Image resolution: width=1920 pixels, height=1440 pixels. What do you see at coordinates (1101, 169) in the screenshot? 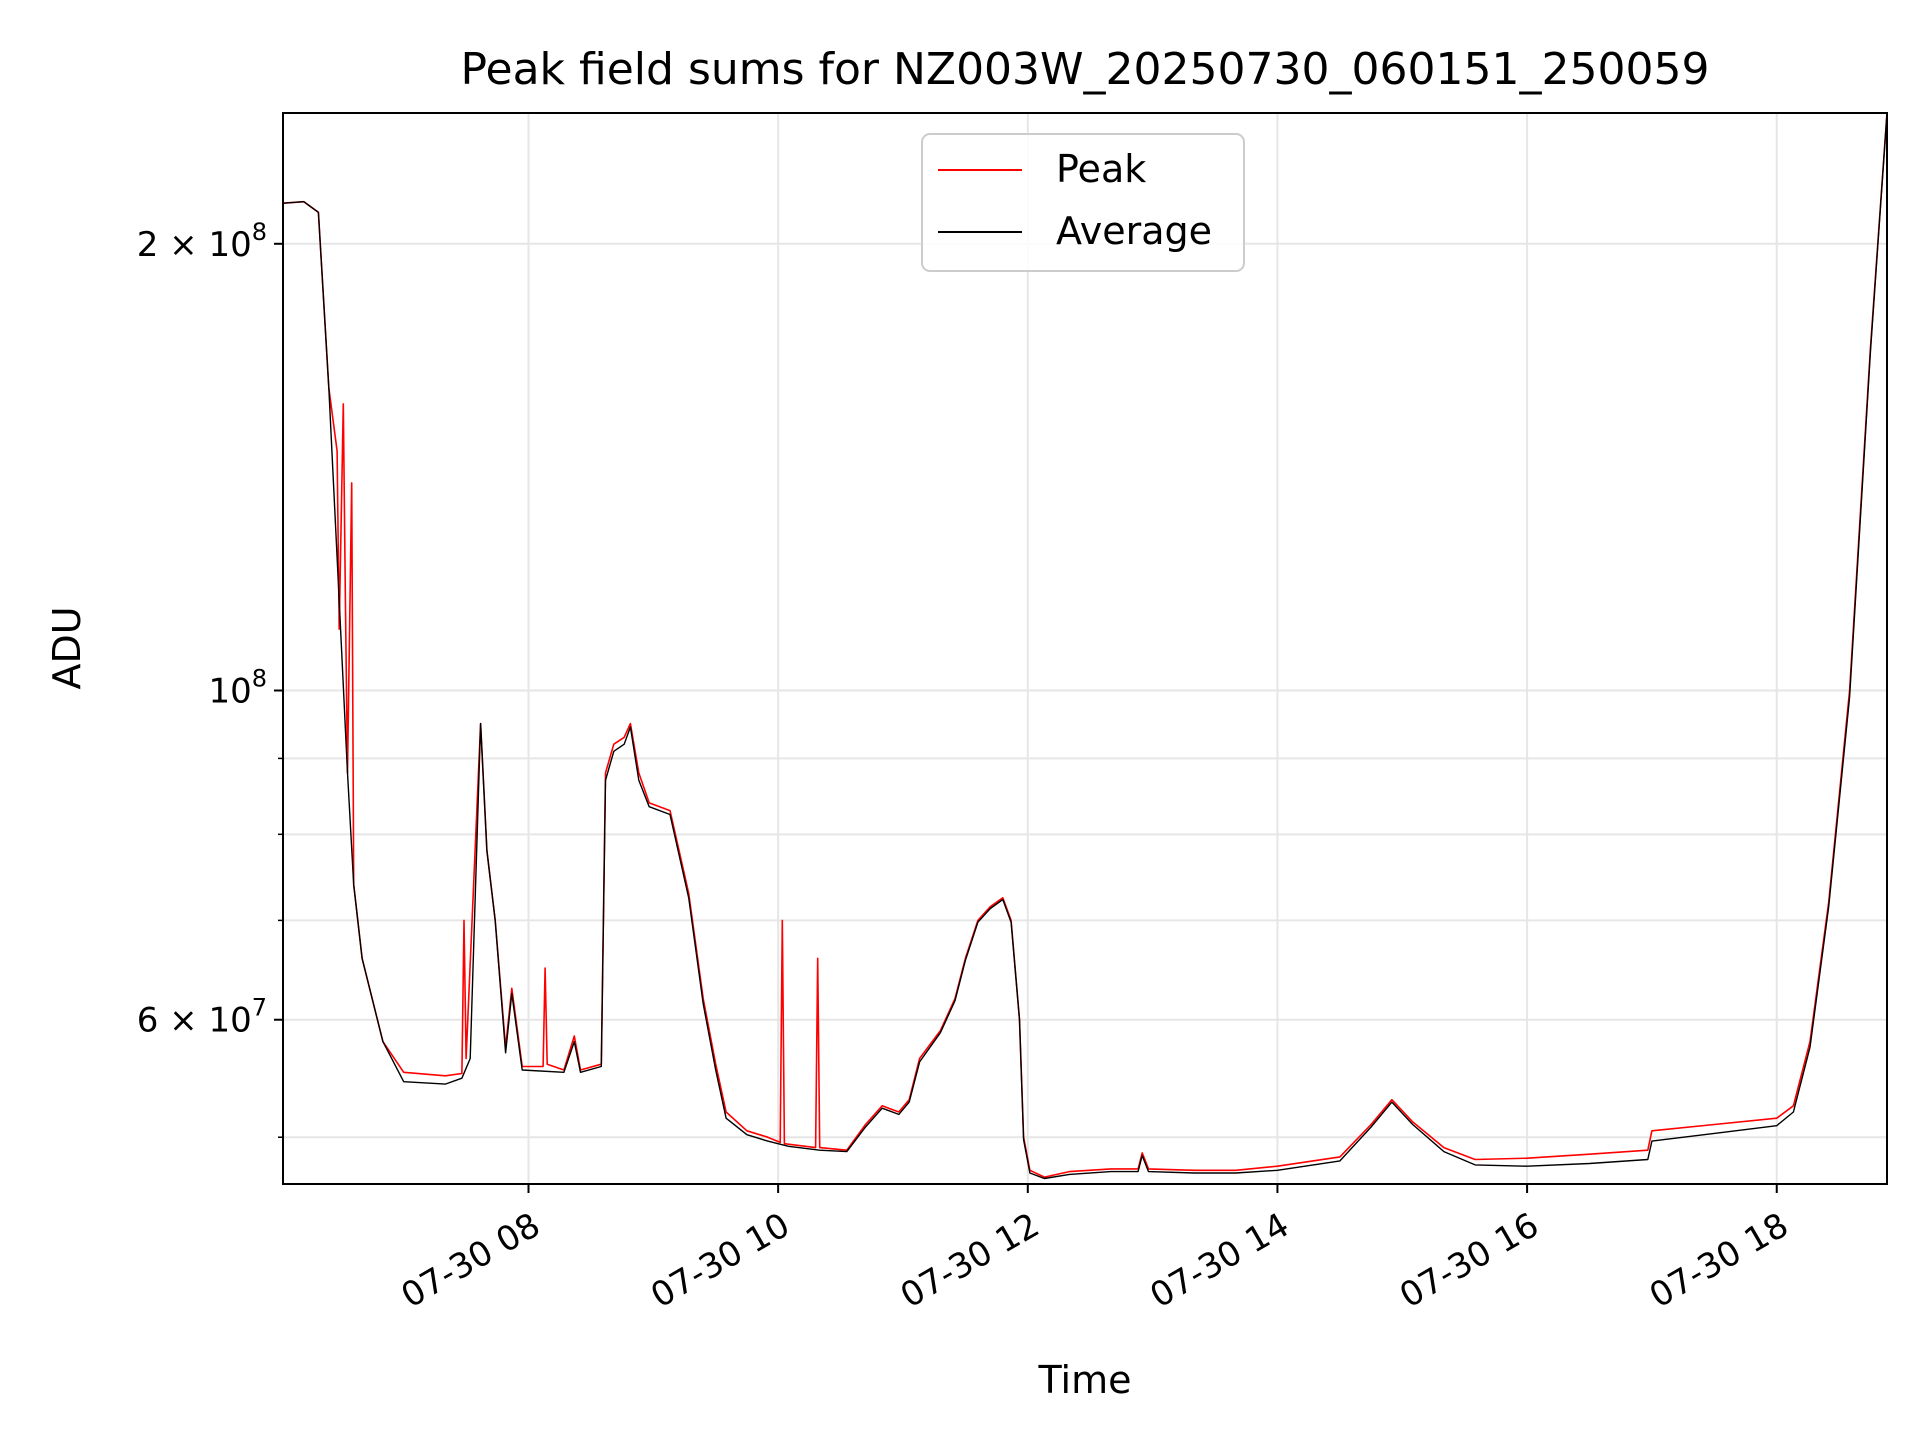
I see `legend-label-peak: Peak` at bounding box center [1101, 169].